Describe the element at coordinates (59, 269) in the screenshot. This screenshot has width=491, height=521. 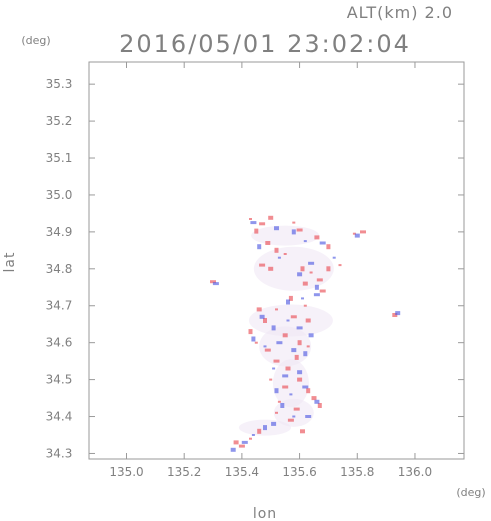
I see `y-tick-label: 34.8` at that location.